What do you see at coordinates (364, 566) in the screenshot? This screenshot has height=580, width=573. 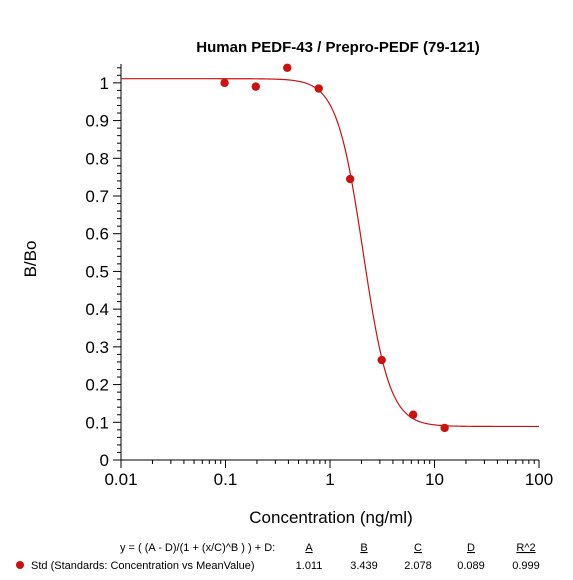 I see `param-value: 3.439` at bounding box center [364, 566].